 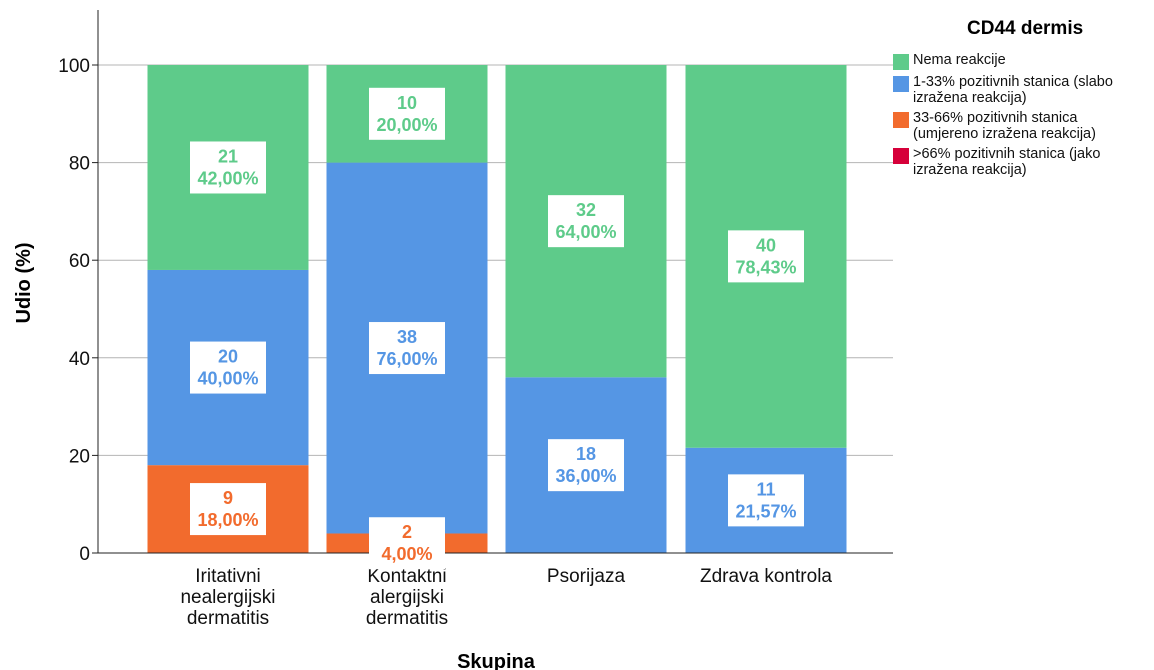 I want to click on y-tick-label: 0, so click(x=84, y=554).